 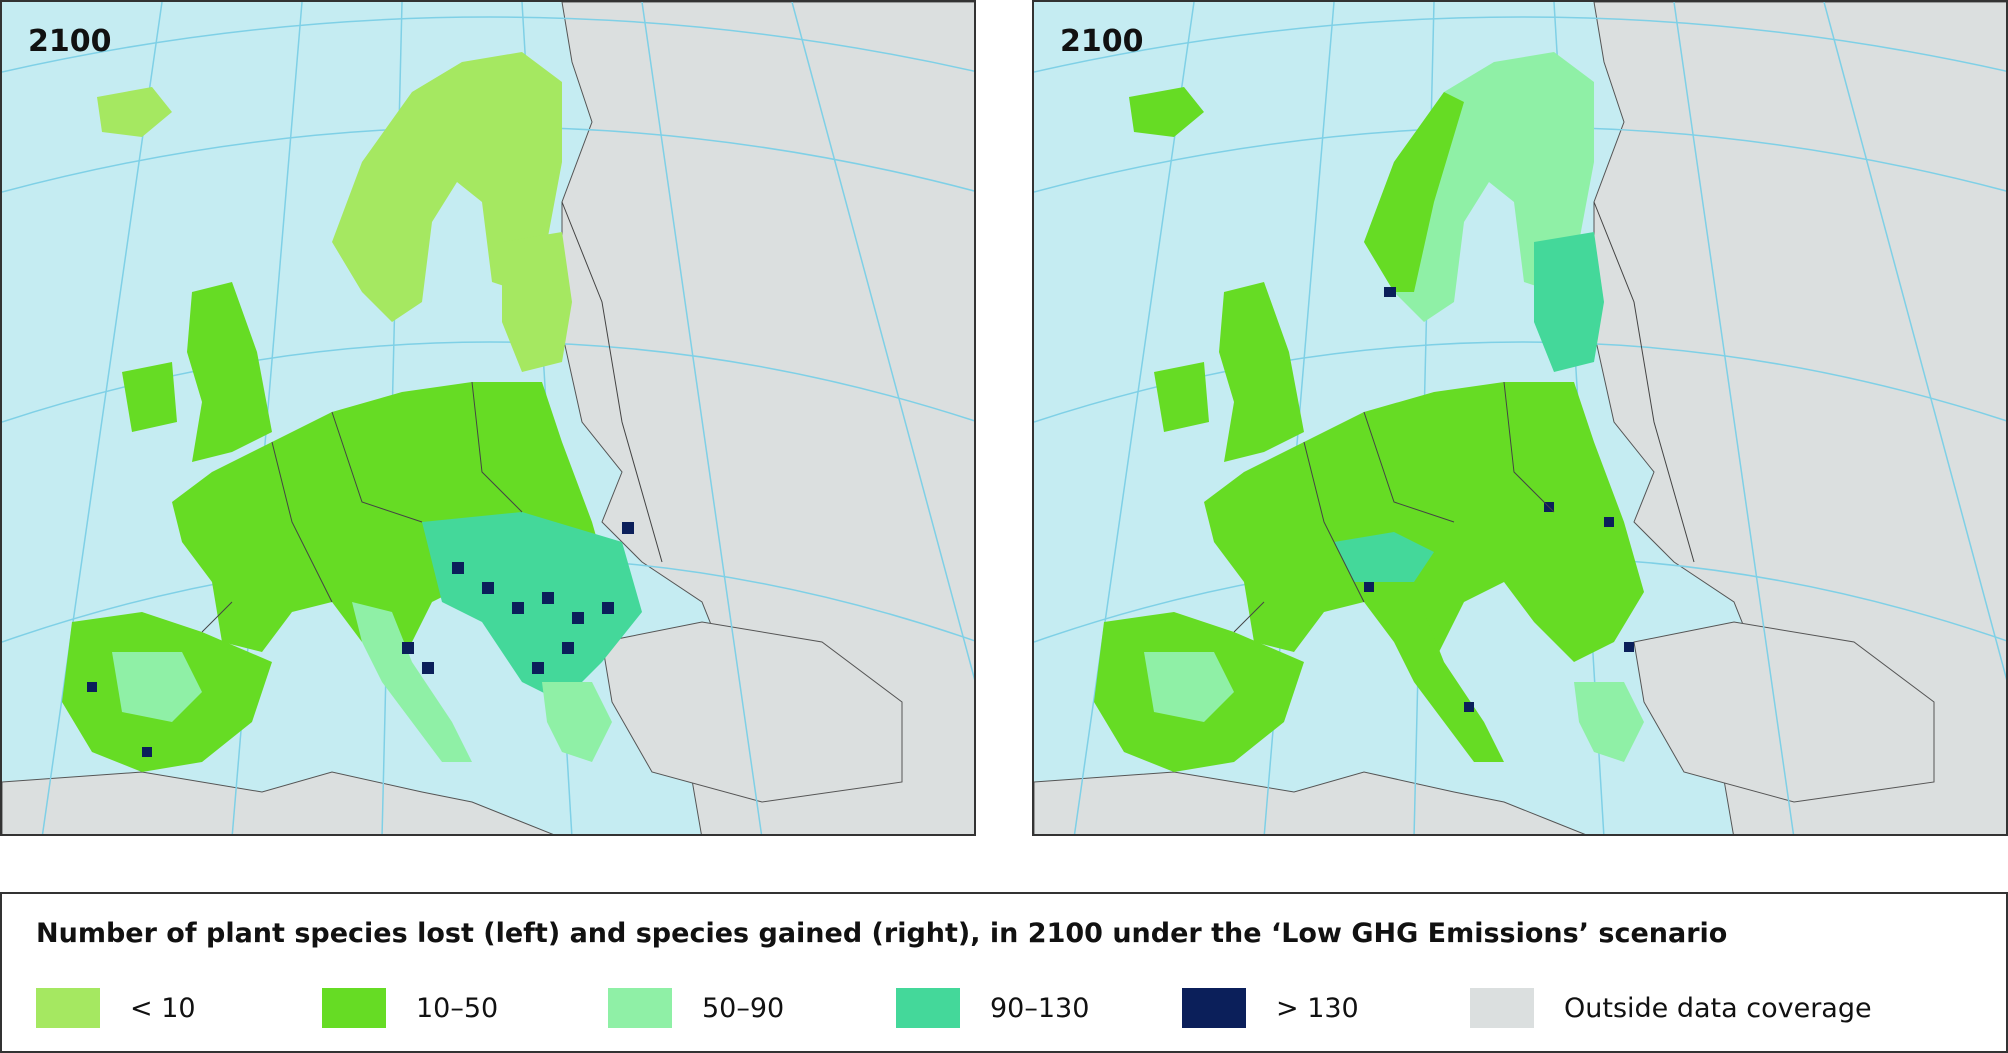 I want to click on legend-swatch-gt130, so click(x=1214, y=1008).